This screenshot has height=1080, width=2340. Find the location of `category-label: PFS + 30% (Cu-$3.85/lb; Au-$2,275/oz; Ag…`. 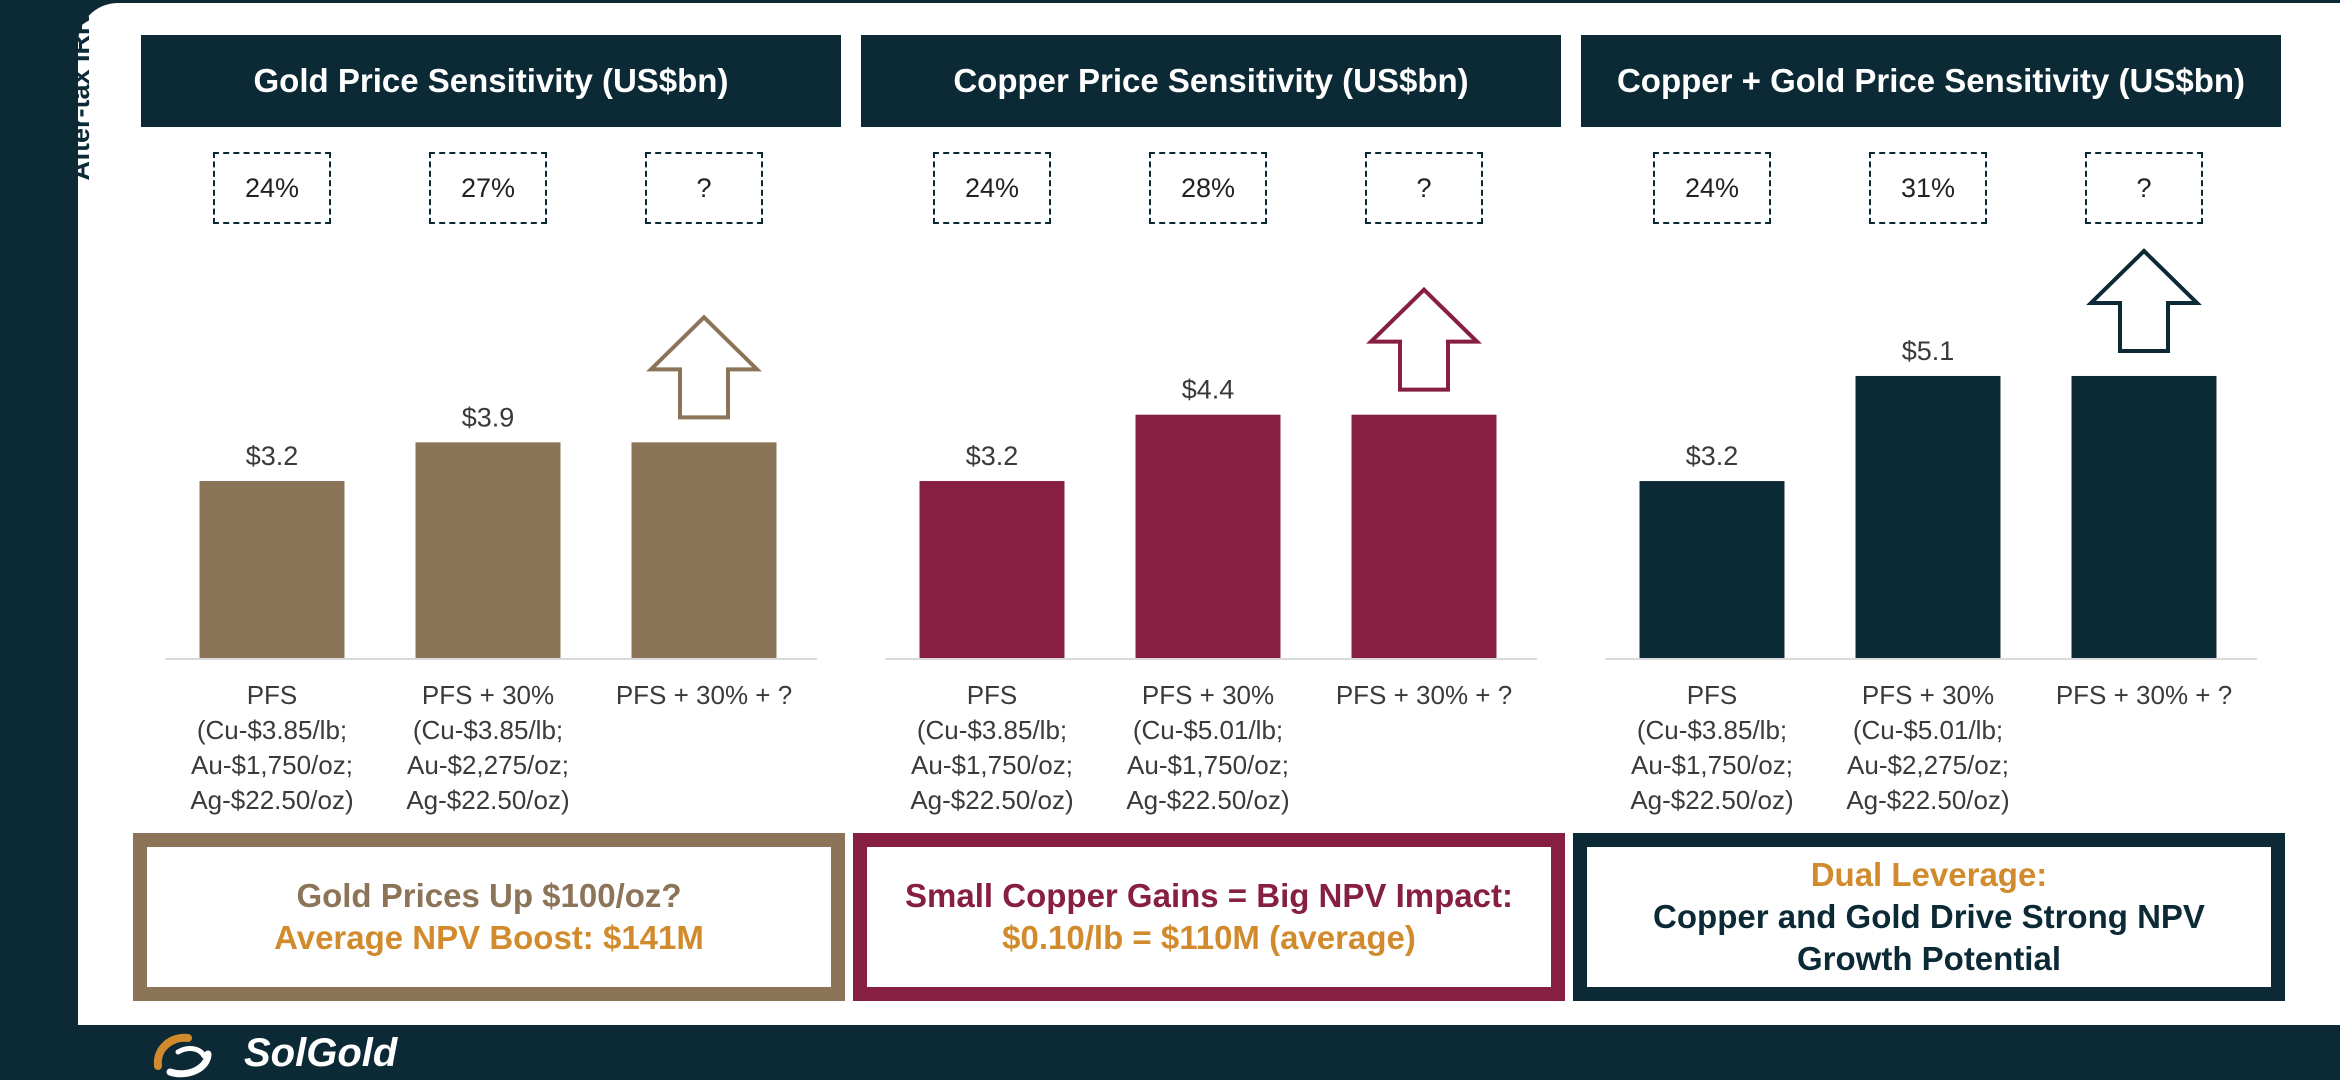

category-label: PFS + 30% (Cu-$3.85/lb; Au-$2,275/oz; Ag… is located at coordinates (488, 747).